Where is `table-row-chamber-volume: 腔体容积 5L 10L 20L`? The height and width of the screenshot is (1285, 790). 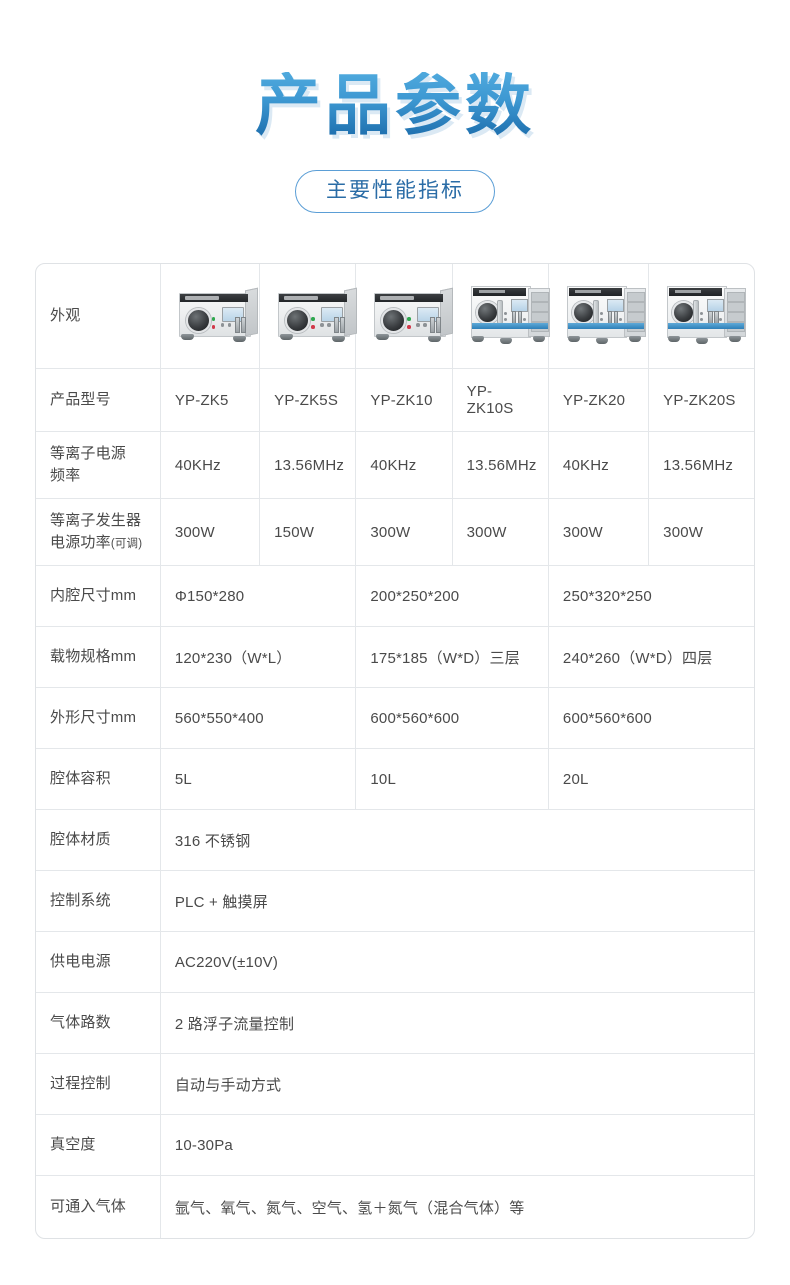
table-row-chamber-volume: 腔体容积 5L 10L 20L is located at coordinates (395, 779).